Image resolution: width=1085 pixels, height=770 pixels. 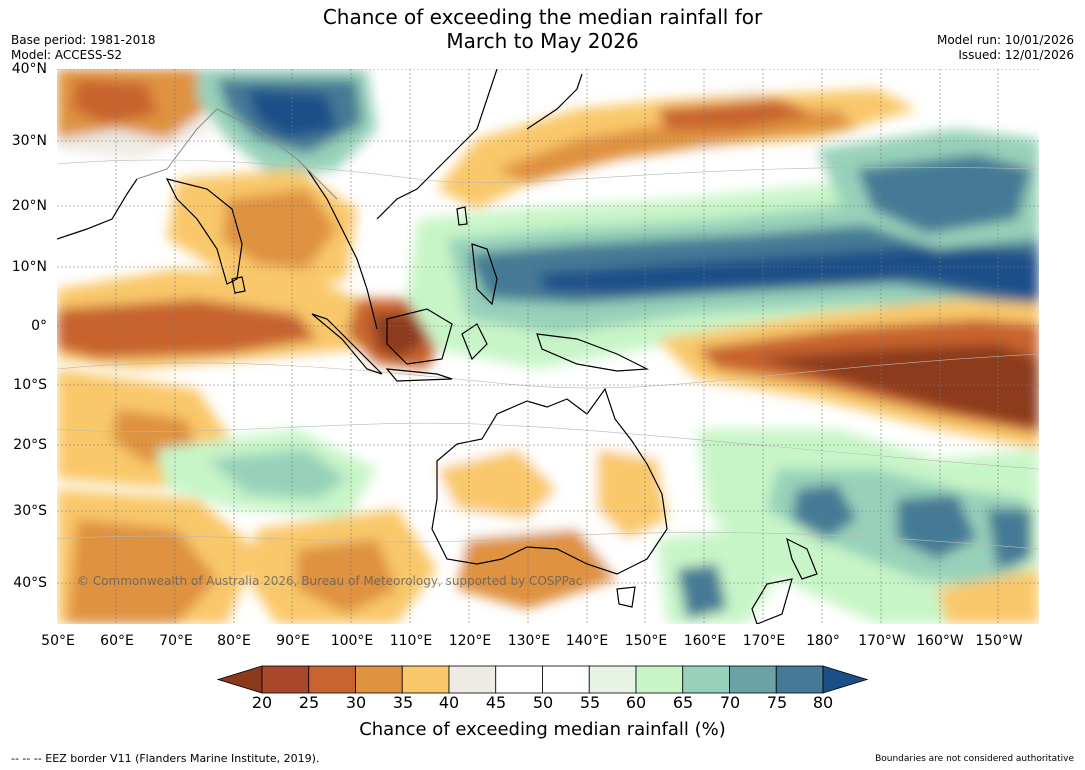 I want to click on model-name: Model: ACCESS-S2, so click(x=67, y=55).